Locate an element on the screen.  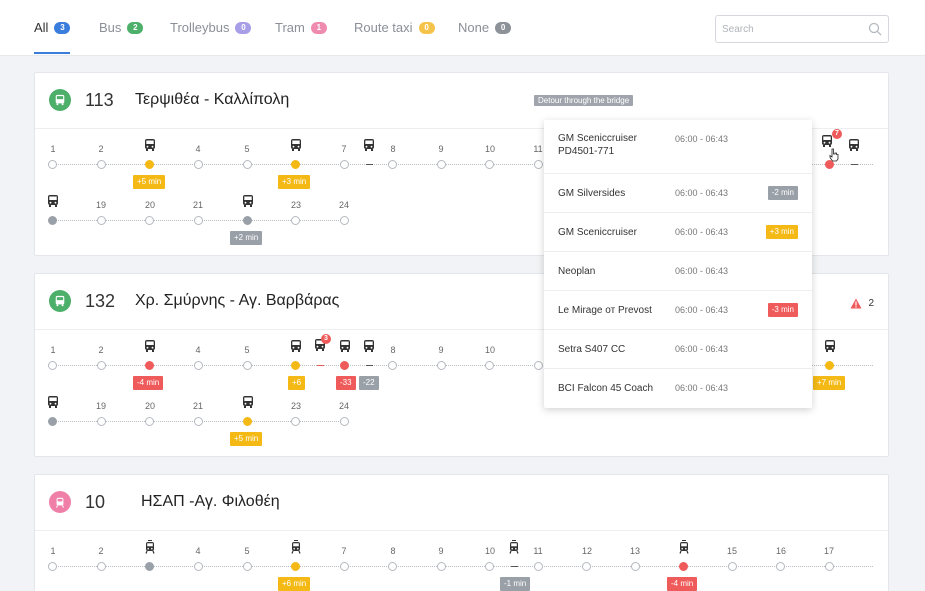
tab-none: None 0 is located at coordinates (485, 27).